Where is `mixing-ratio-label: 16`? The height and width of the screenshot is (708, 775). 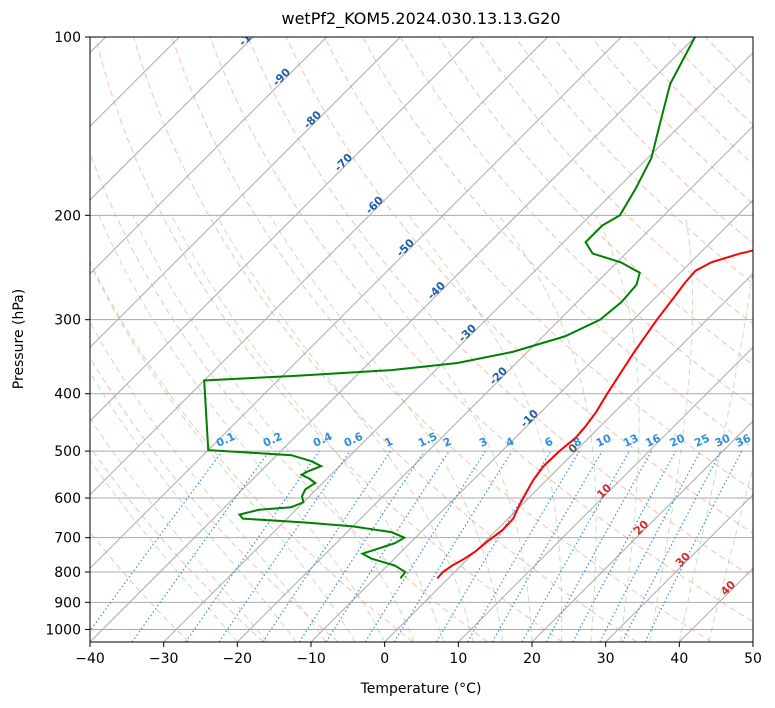
mixing-ratio-label: 16 is located at coordinates (653, 440).